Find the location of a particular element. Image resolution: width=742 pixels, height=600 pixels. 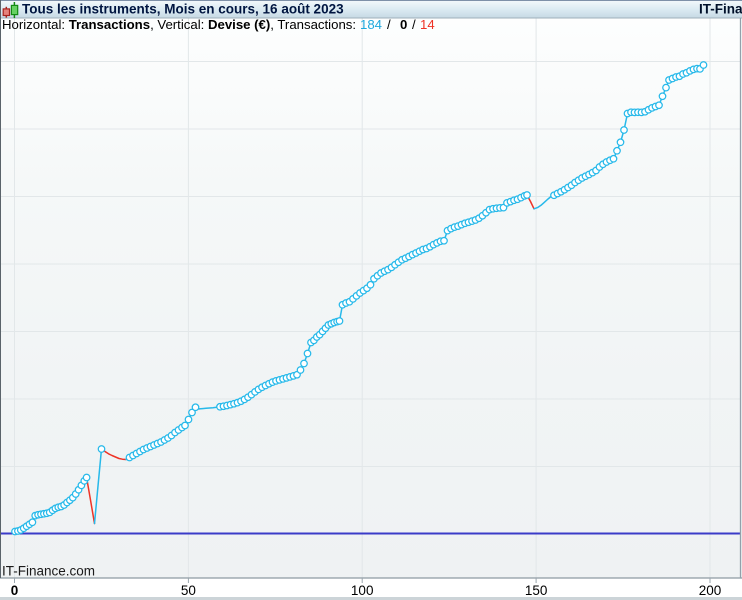

svg-text: 100 is located at coordinates (362, 590).